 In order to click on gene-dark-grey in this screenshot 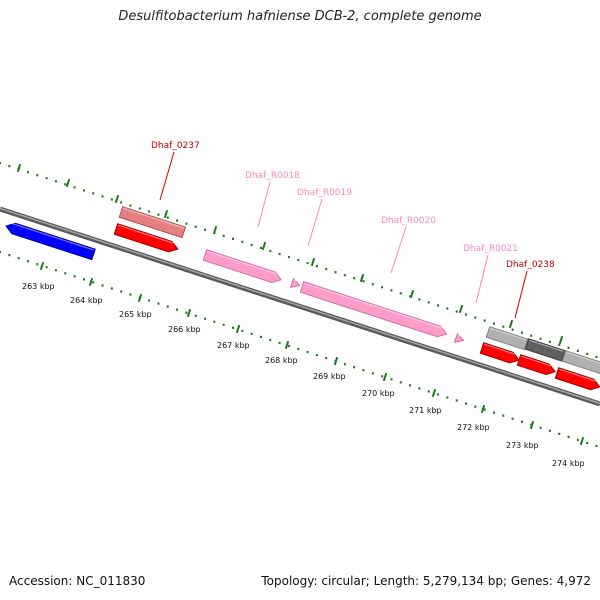, I will do `click(545, 350)`.